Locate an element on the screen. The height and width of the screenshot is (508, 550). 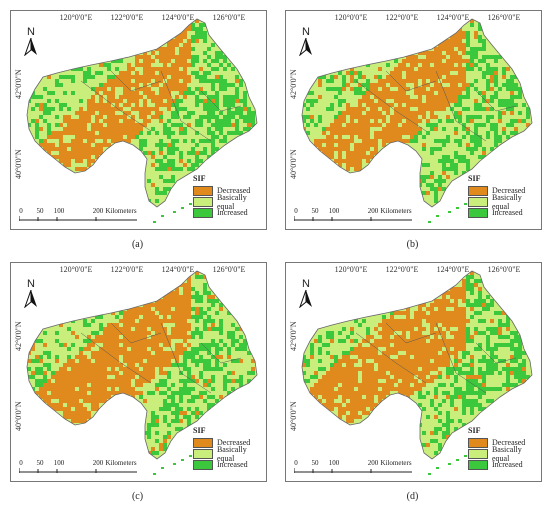
panel-caption: (c) is located at coordinates (137, 496).